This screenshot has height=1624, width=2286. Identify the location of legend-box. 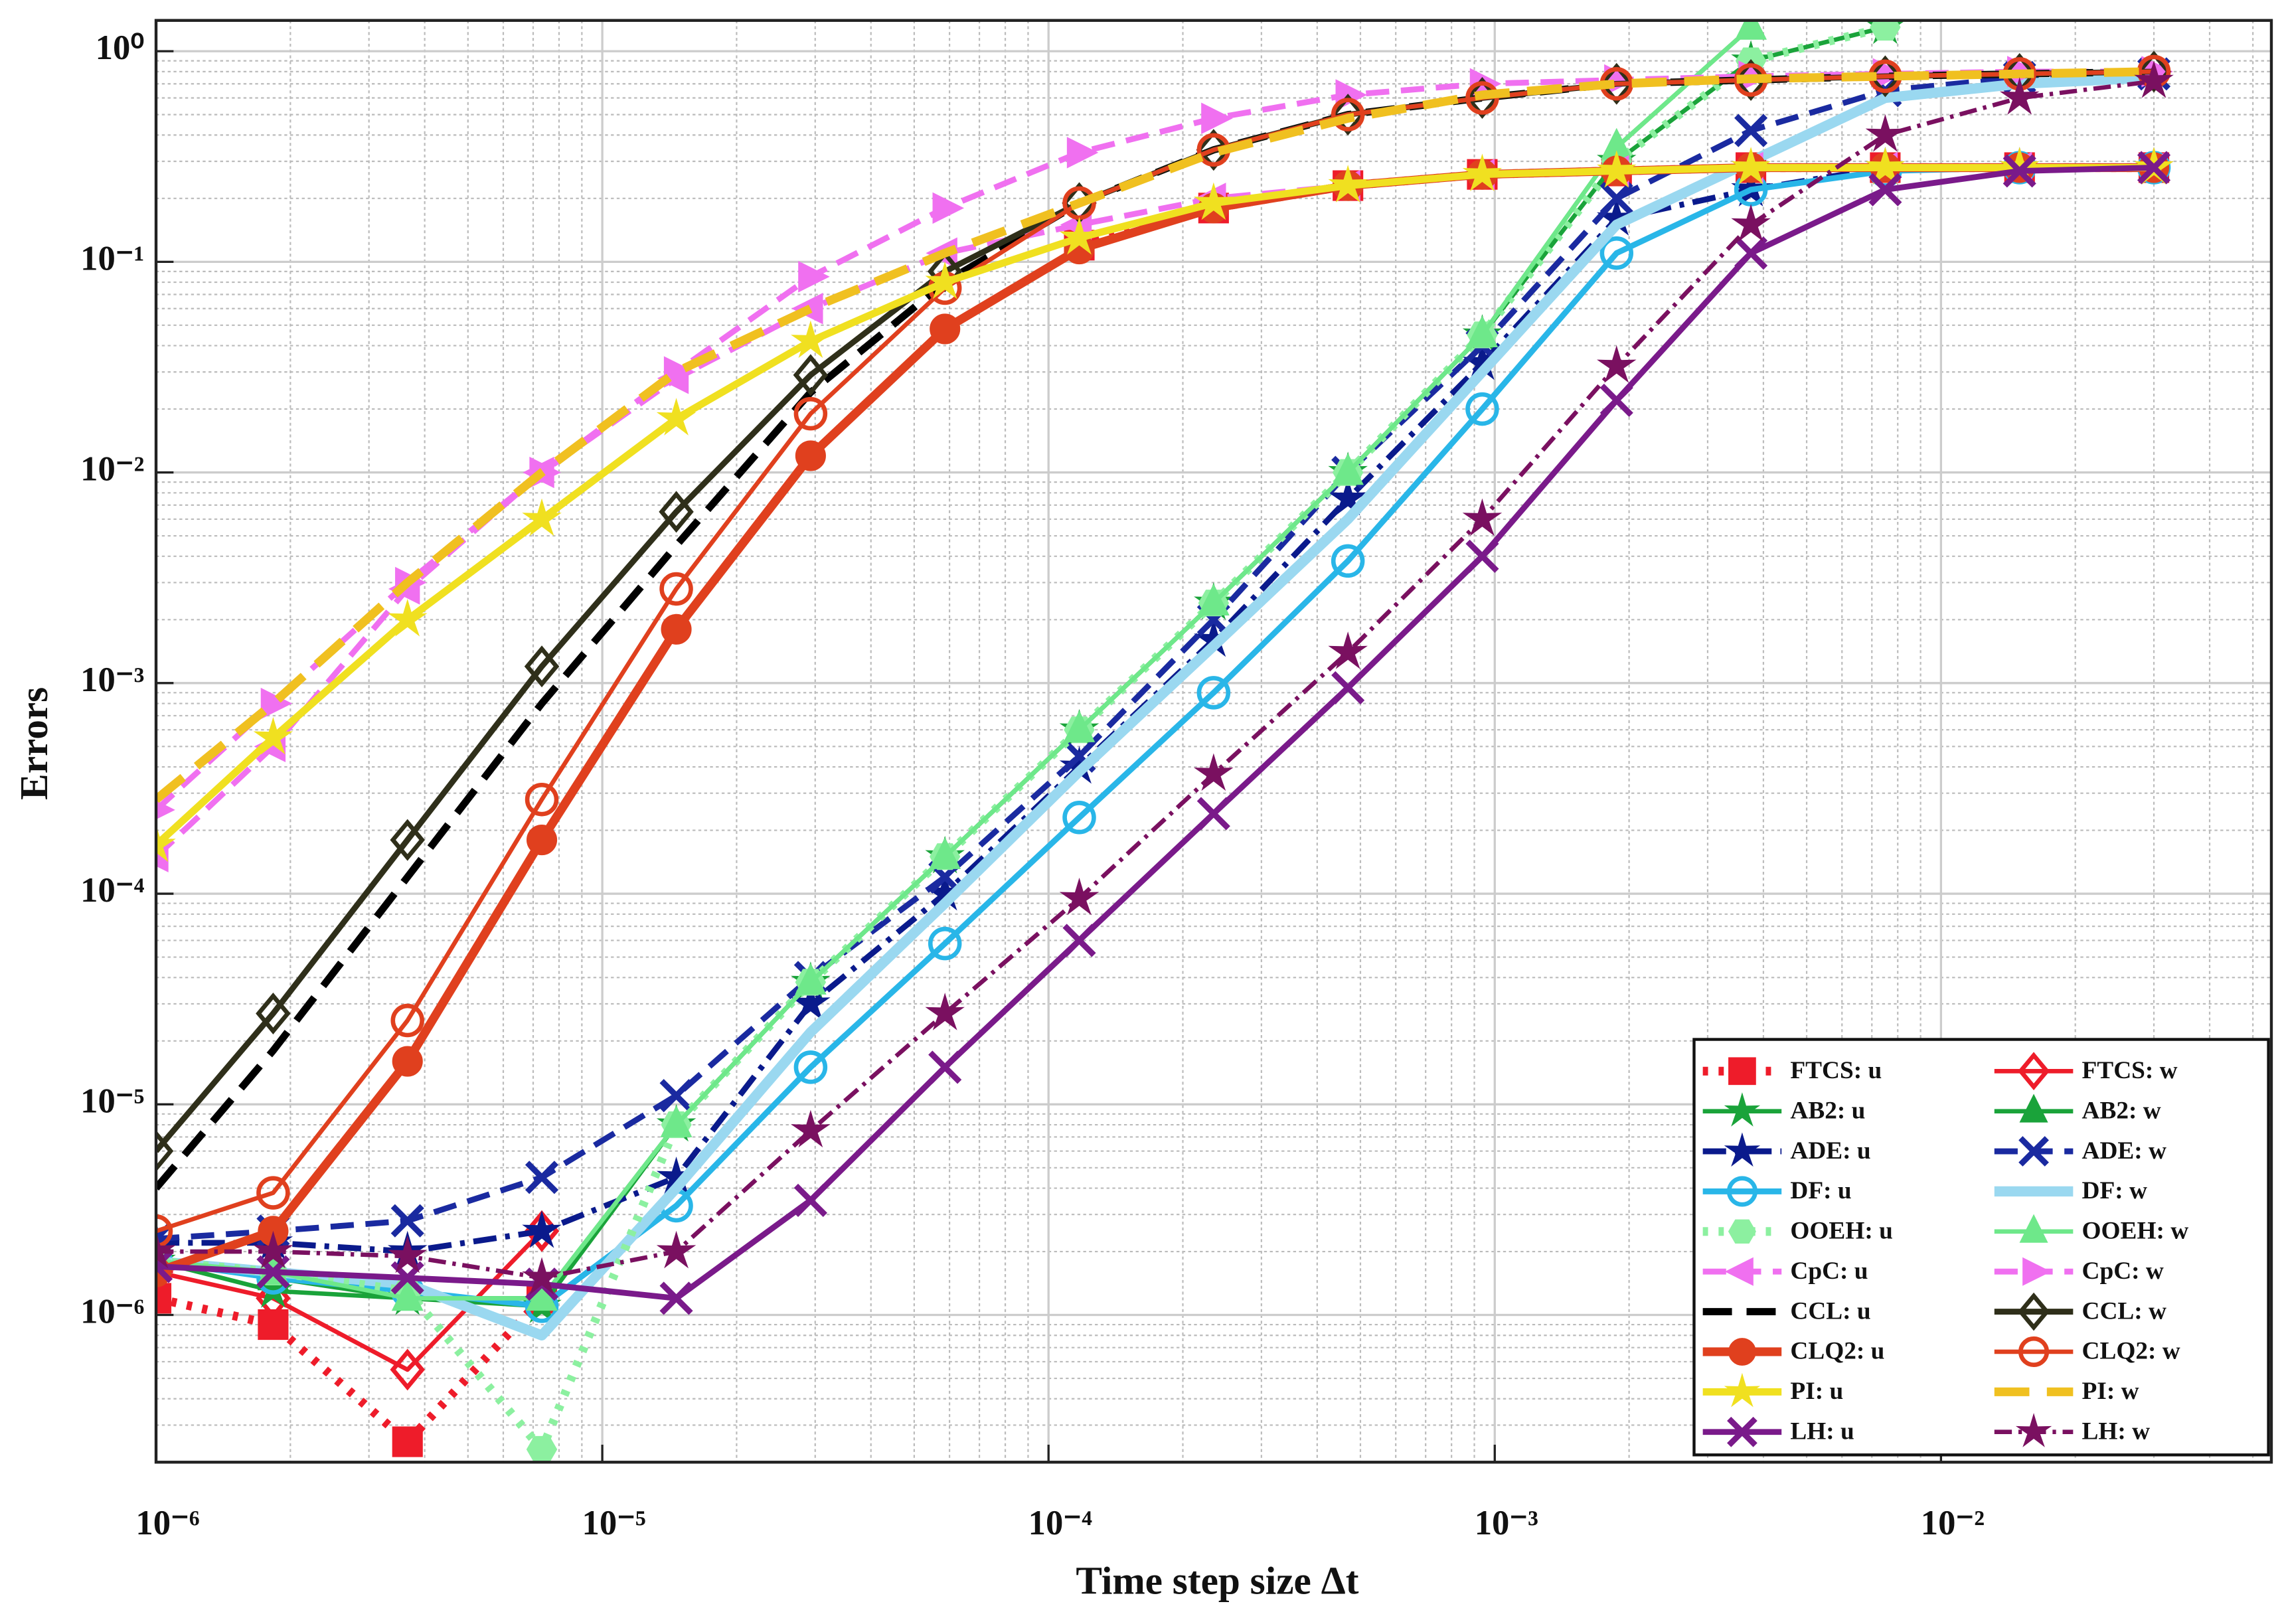
(1981, 1247).